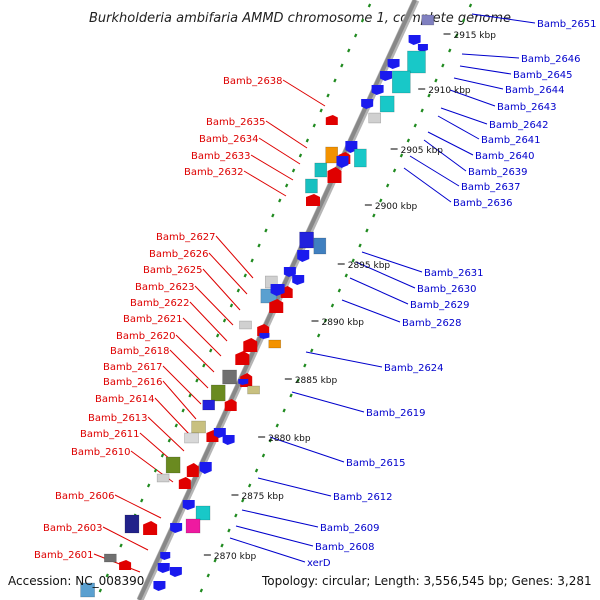  What do you see at coordinates (101, 452) in the screenshot?
I see `left-gene-label: Bamb_2610` at bounding box center [101, 452].